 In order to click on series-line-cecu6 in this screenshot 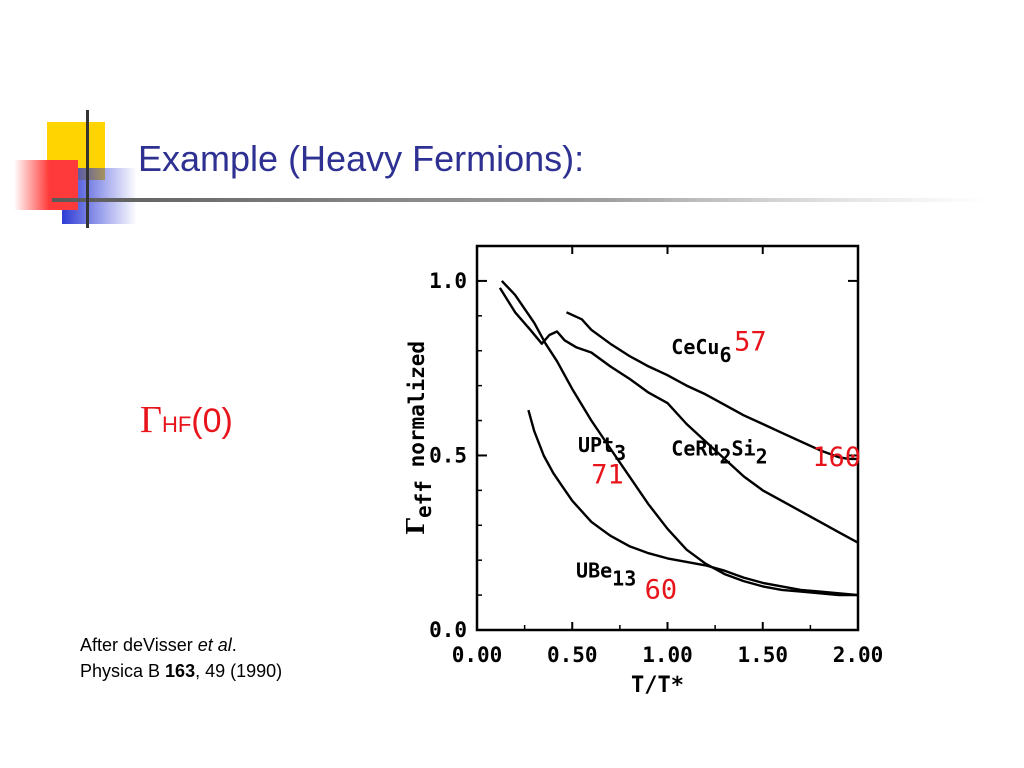, I will do `click(712, 386)`.